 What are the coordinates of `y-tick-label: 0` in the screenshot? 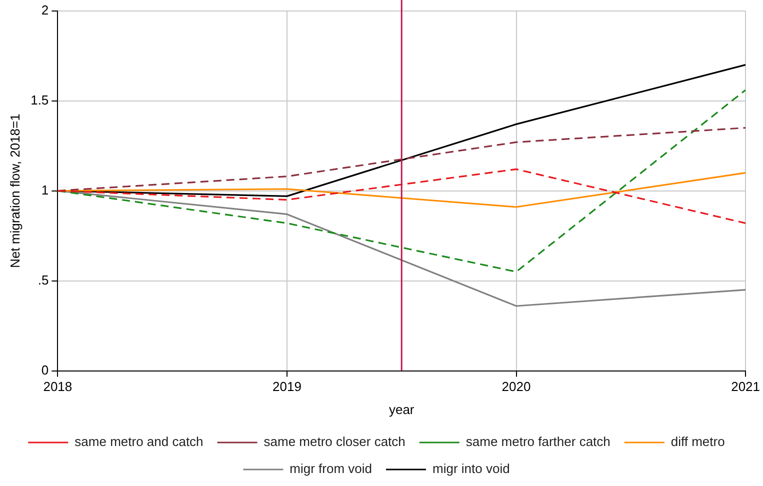 It's located at (45, 370).